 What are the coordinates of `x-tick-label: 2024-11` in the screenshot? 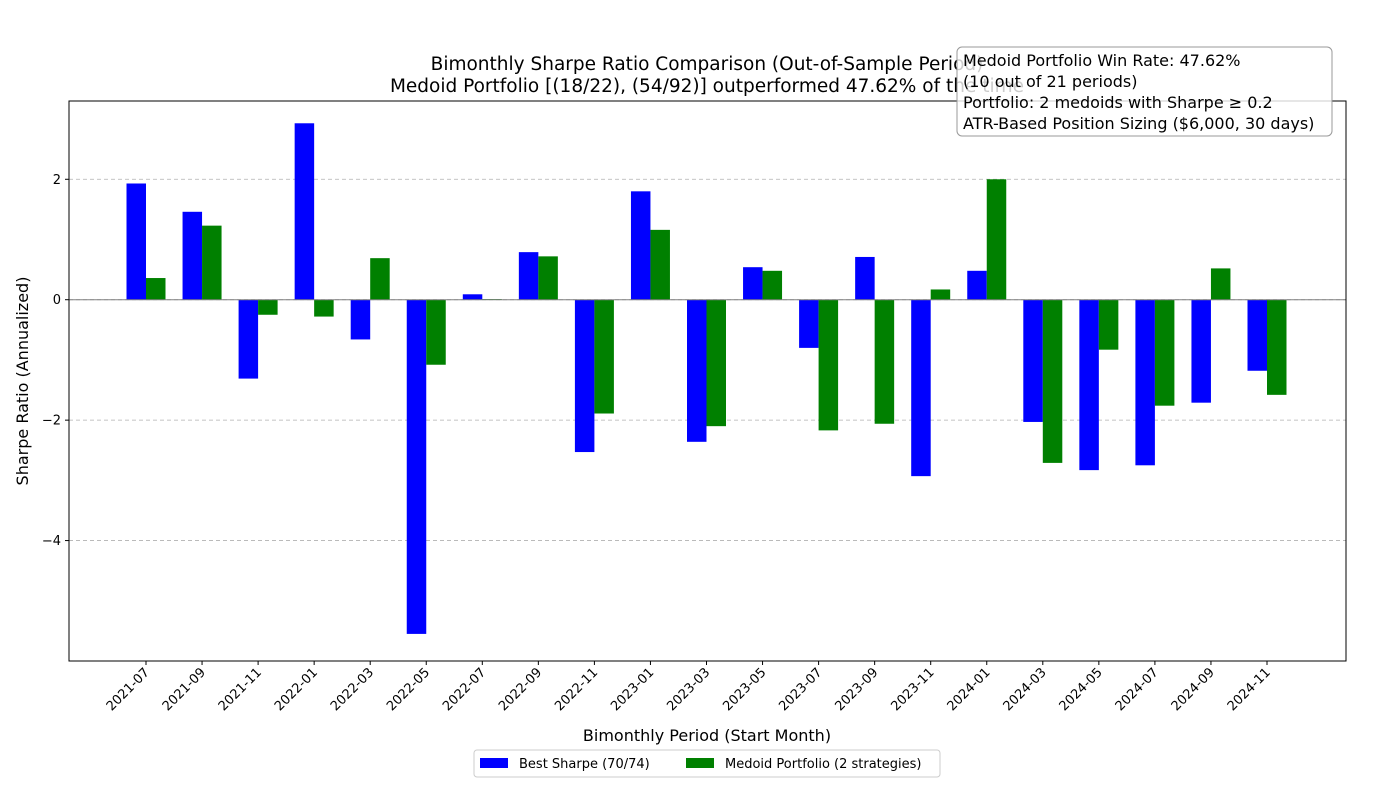 It's located at (1249, 689).